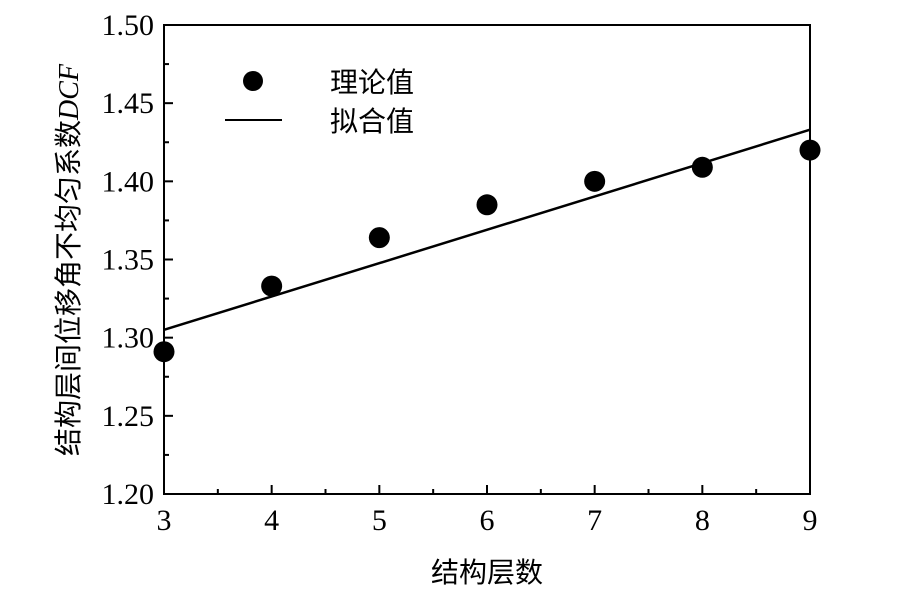 The image size is (909, 608). I want to click on legend-label-fitted: 拟合值, so click(372, 121).